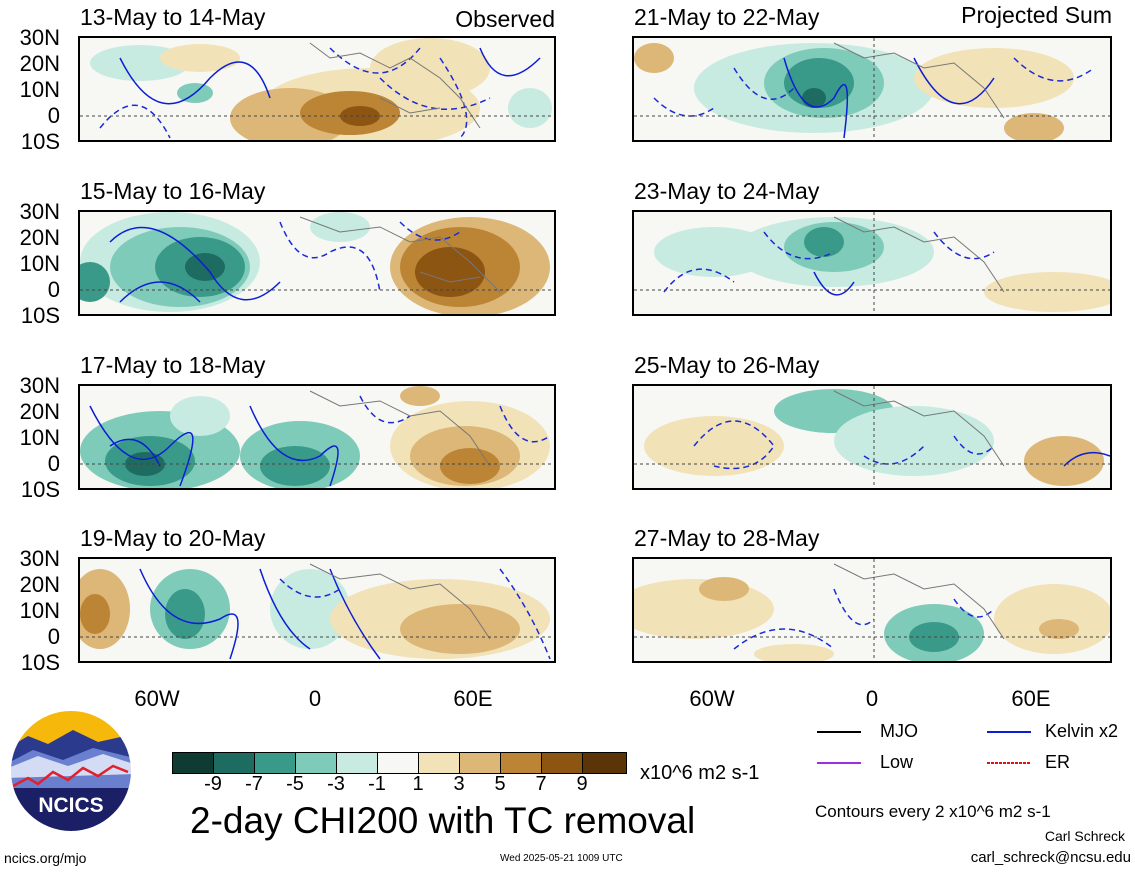 The image size is (1135, 872). What do you see at coordinates (70, 805) in the screenshot?
I see `logo-text: NCICS` at bounding box center [70, 805].